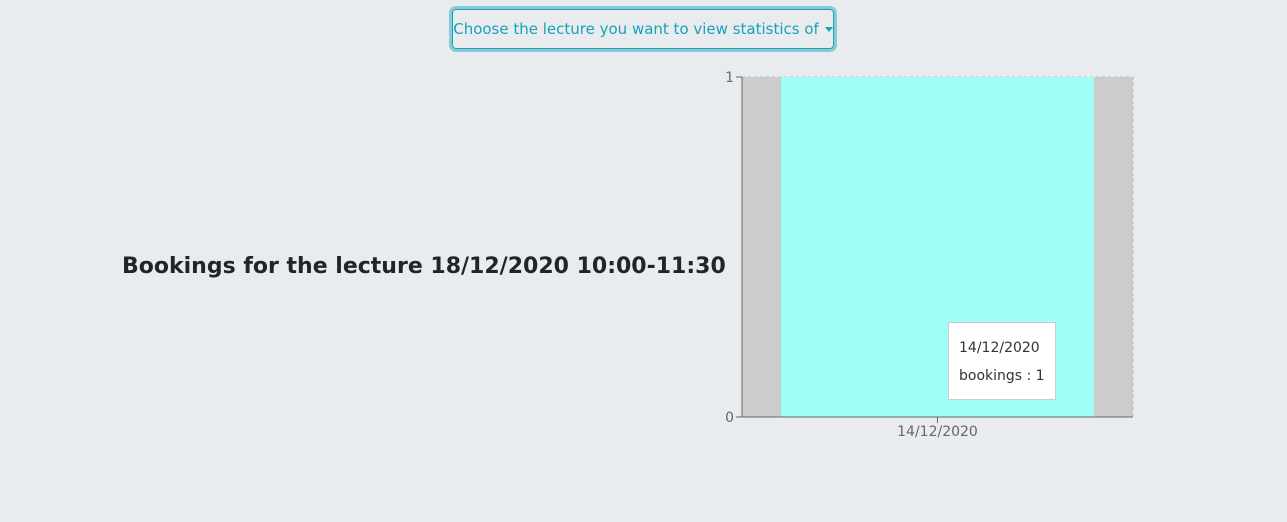  I want to click on y-tick-label: 1, so click(729, 78).